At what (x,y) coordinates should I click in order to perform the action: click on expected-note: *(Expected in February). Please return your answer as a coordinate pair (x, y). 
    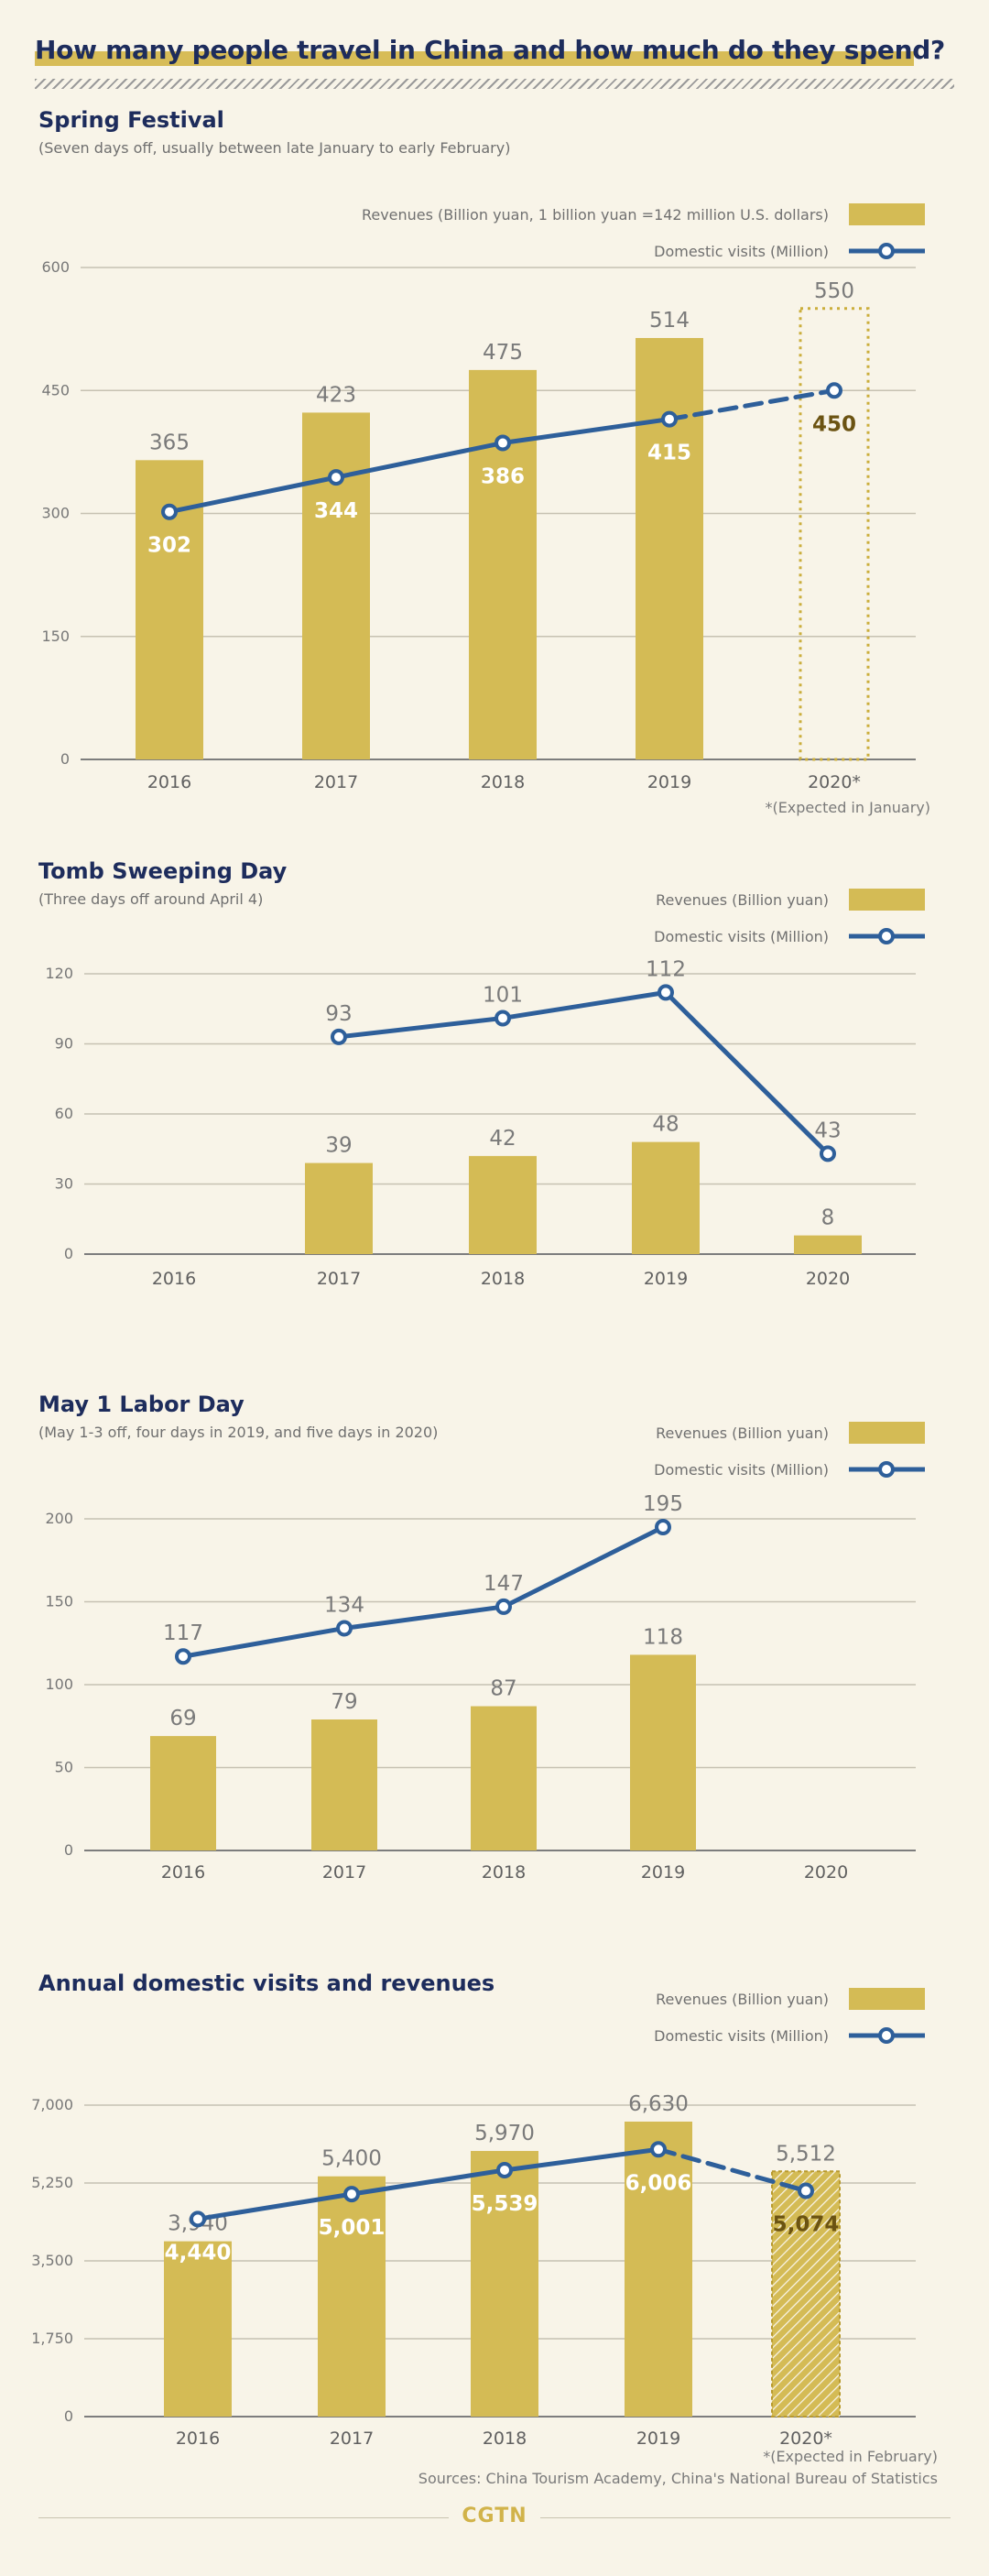
    Looking at the image, I should click on (850, 2457).